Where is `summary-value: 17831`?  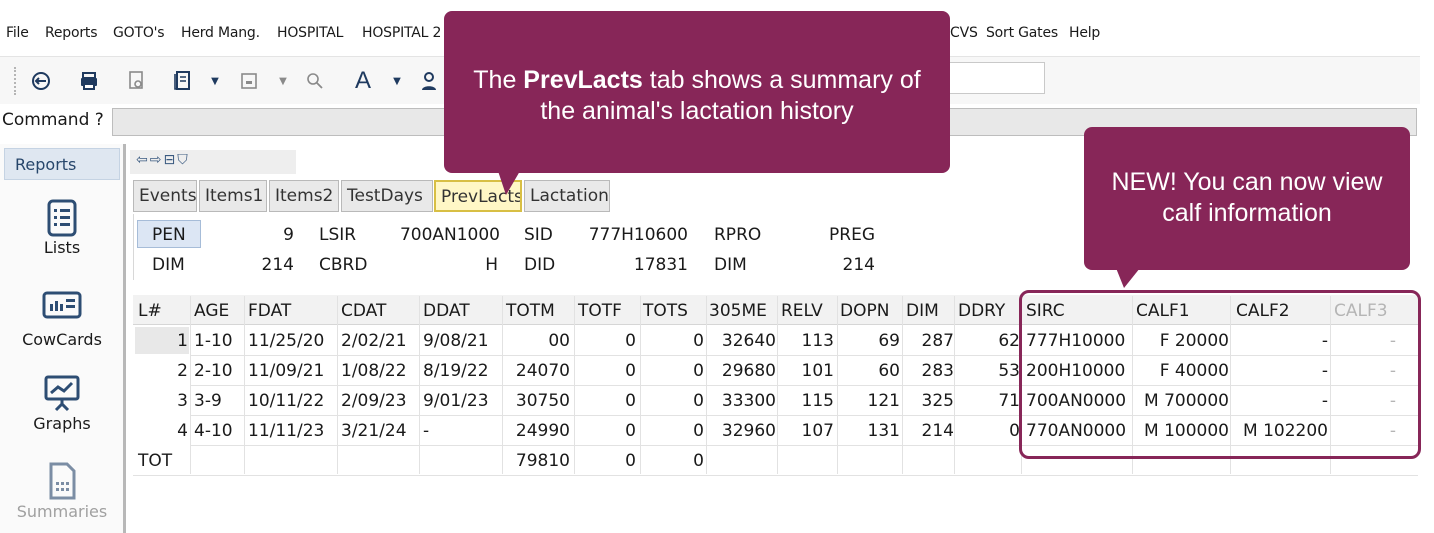
summary-value: 17831 is located at coordinates (660, 265).